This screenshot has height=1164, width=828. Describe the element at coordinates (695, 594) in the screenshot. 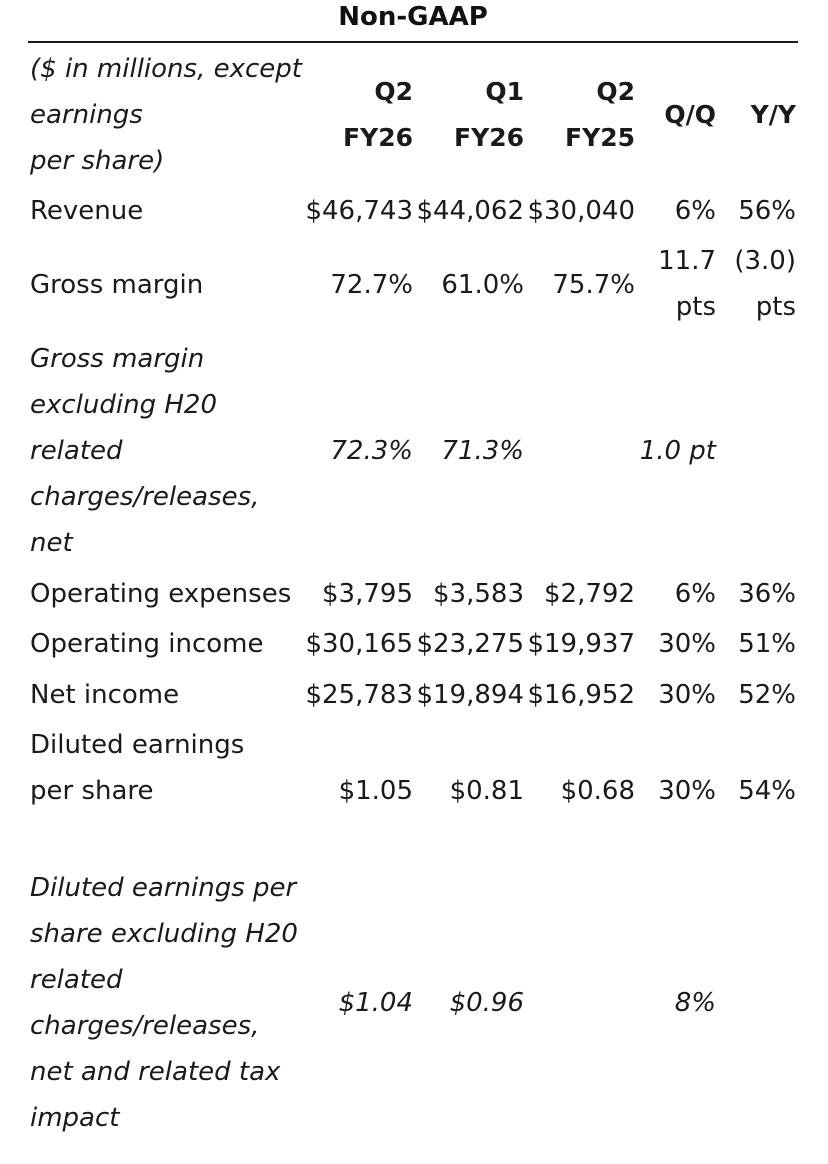

I see `opex-qq: 6%` at that location.